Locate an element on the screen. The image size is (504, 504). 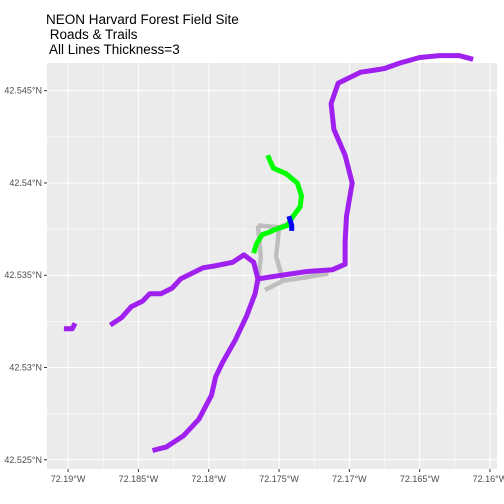
y-tick-label: 42.535°N is located at coordinates (23, 275).